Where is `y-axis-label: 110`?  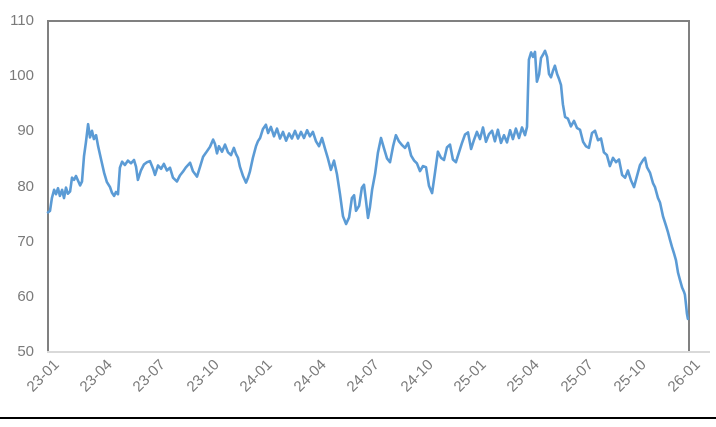
y-axis-label: 110 is located at coordinates (22, 20).